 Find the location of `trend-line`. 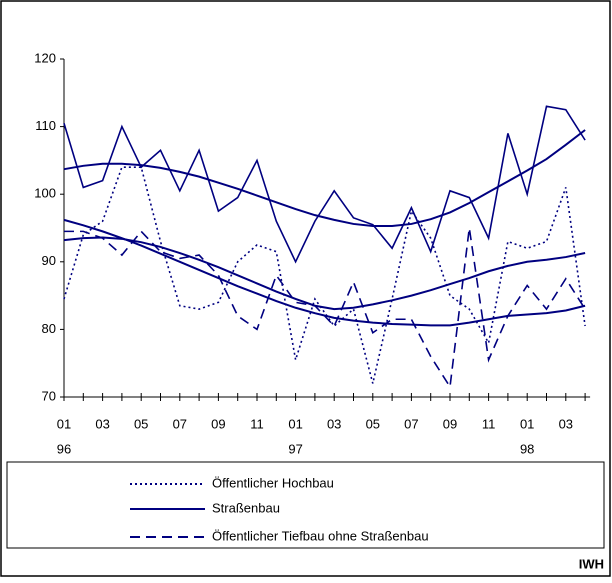

trend-line is located at coordinates (324, 273).